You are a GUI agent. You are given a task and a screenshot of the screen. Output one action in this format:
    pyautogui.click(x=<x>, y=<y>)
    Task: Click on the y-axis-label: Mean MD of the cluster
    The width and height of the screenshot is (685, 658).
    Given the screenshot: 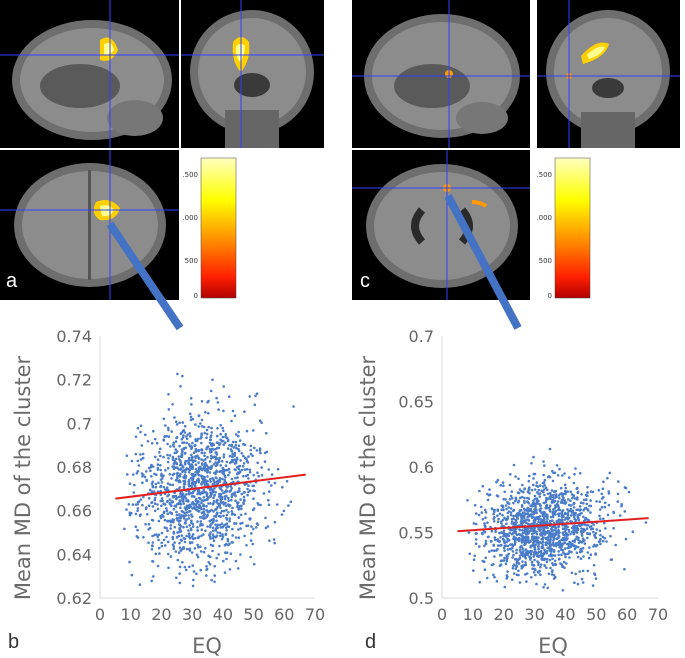 What is the action you would take?
    pyautogui.click(x=368, y=477)
    